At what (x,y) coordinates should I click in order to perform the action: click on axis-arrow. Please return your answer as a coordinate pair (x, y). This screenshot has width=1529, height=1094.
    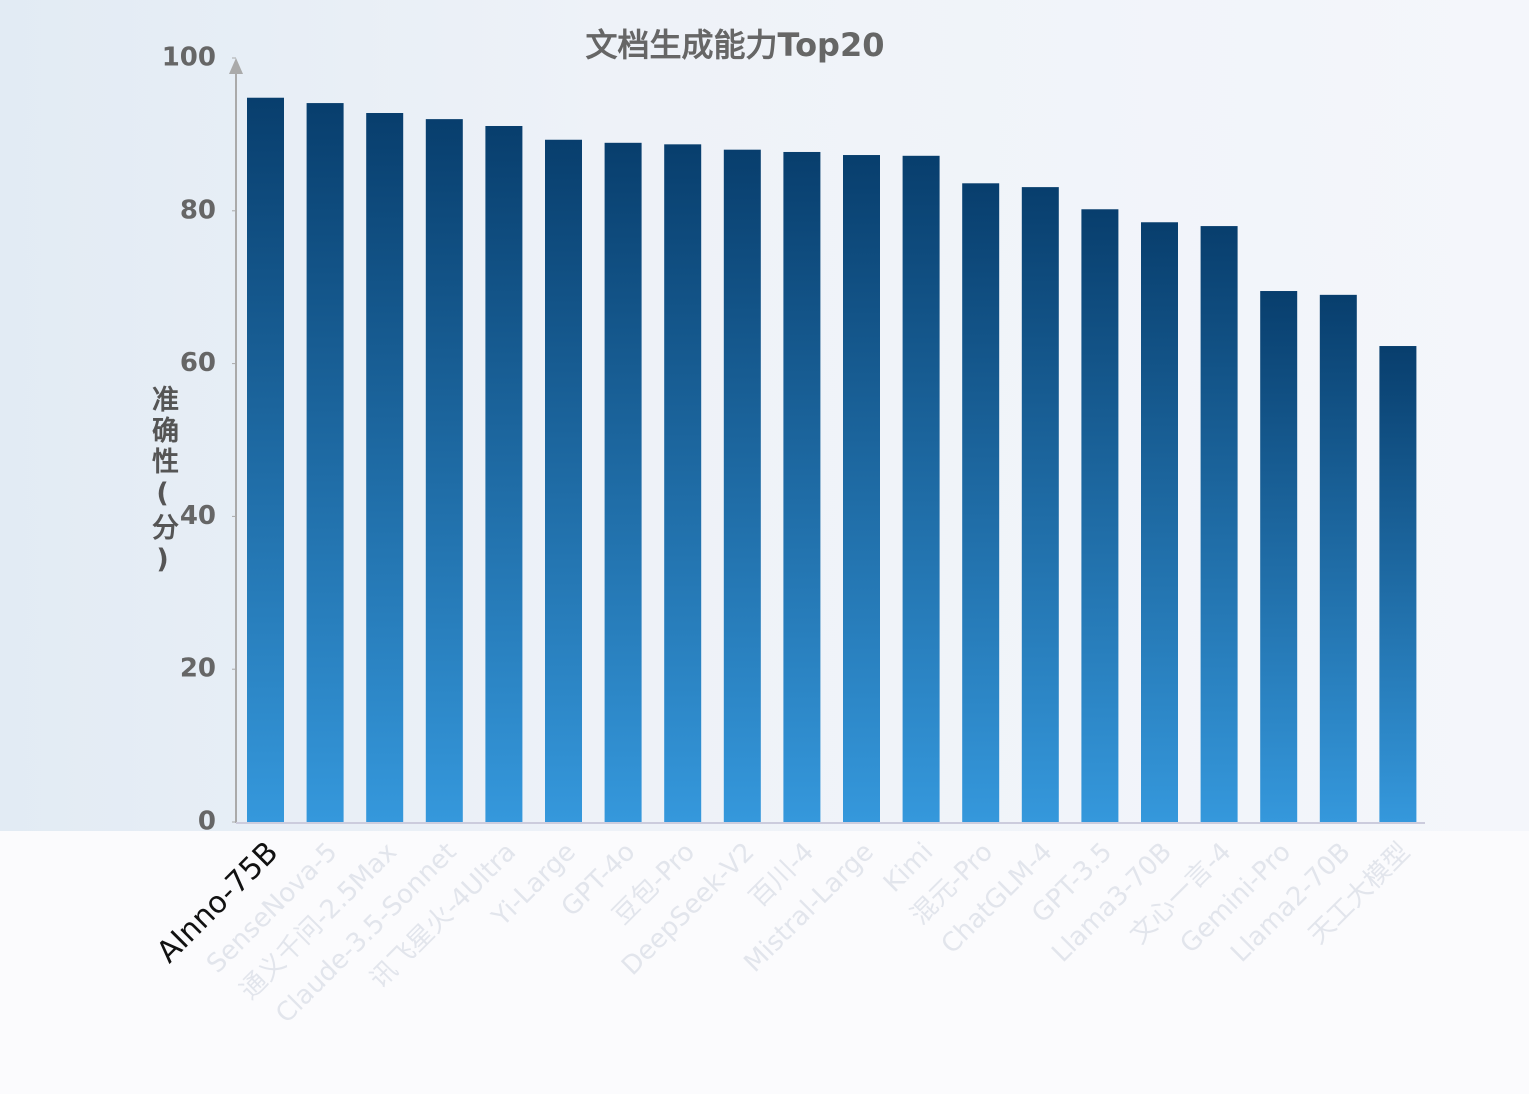
    Looking at the image, I should click on (236, 66).